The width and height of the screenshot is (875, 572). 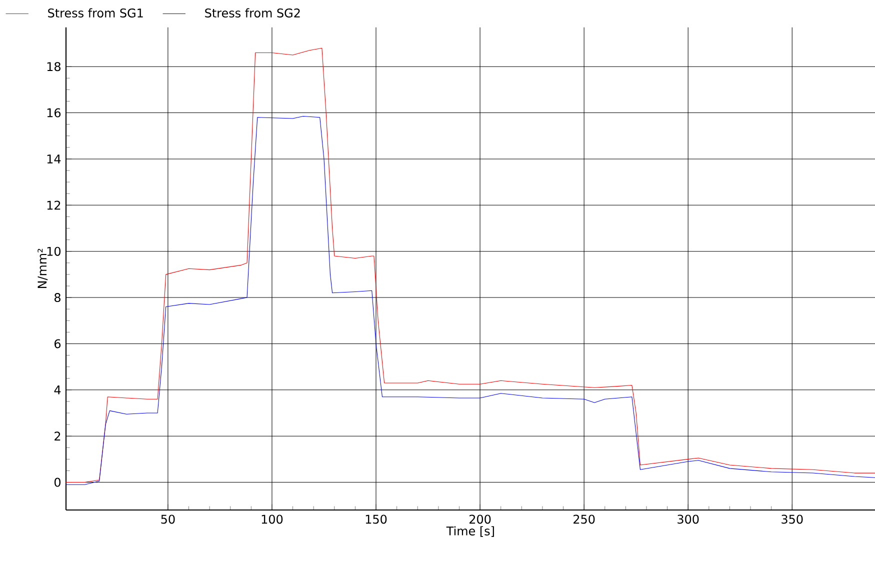 What do you see at coordinates (376, 519) in the screenshot?
I see `x-tick-label: 150` at bounding box center [376, 519].